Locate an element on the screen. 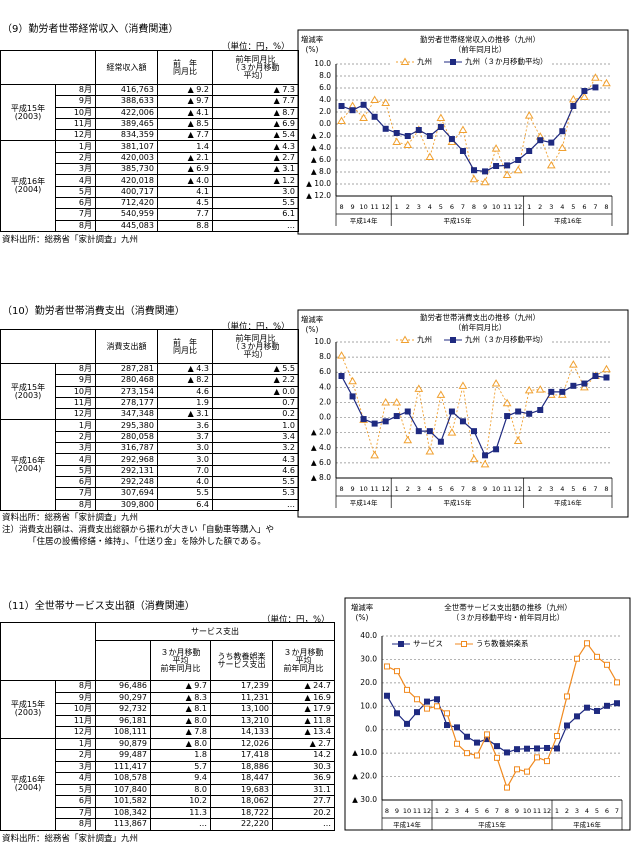 The height and width of the screenshot is (856, 642). cell: 307,694 is located at coordinates (126, 493).